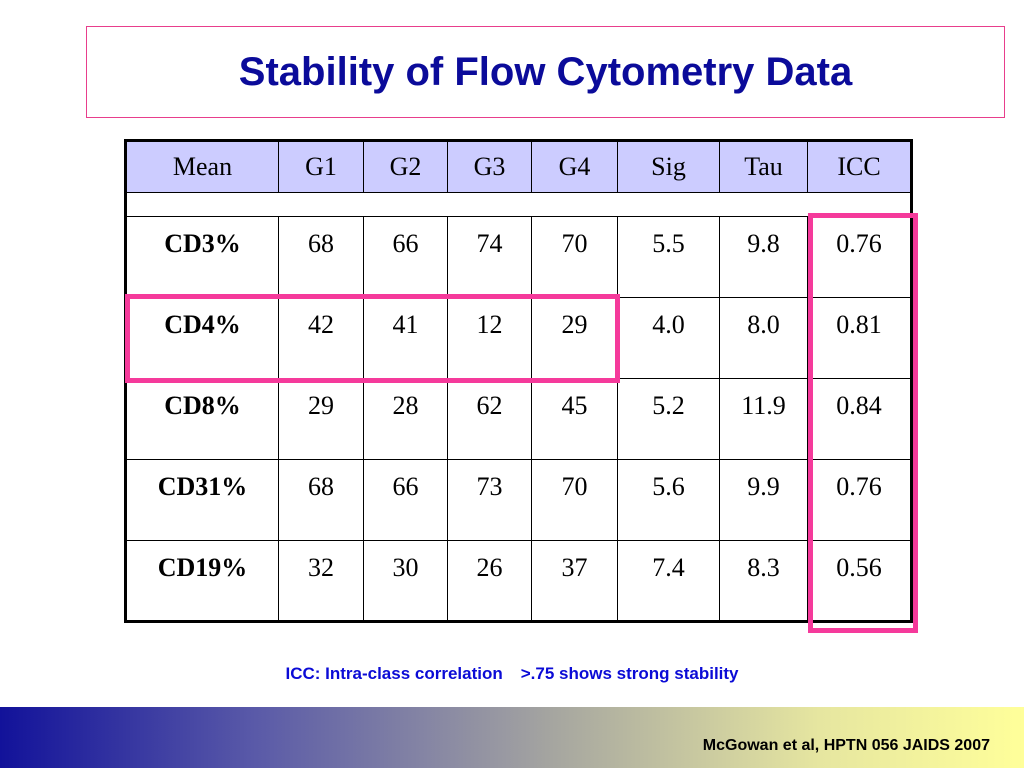  Describe the element at coordinates (405, 581) in the screenshot. I see `cell-g2: 30` at that location.